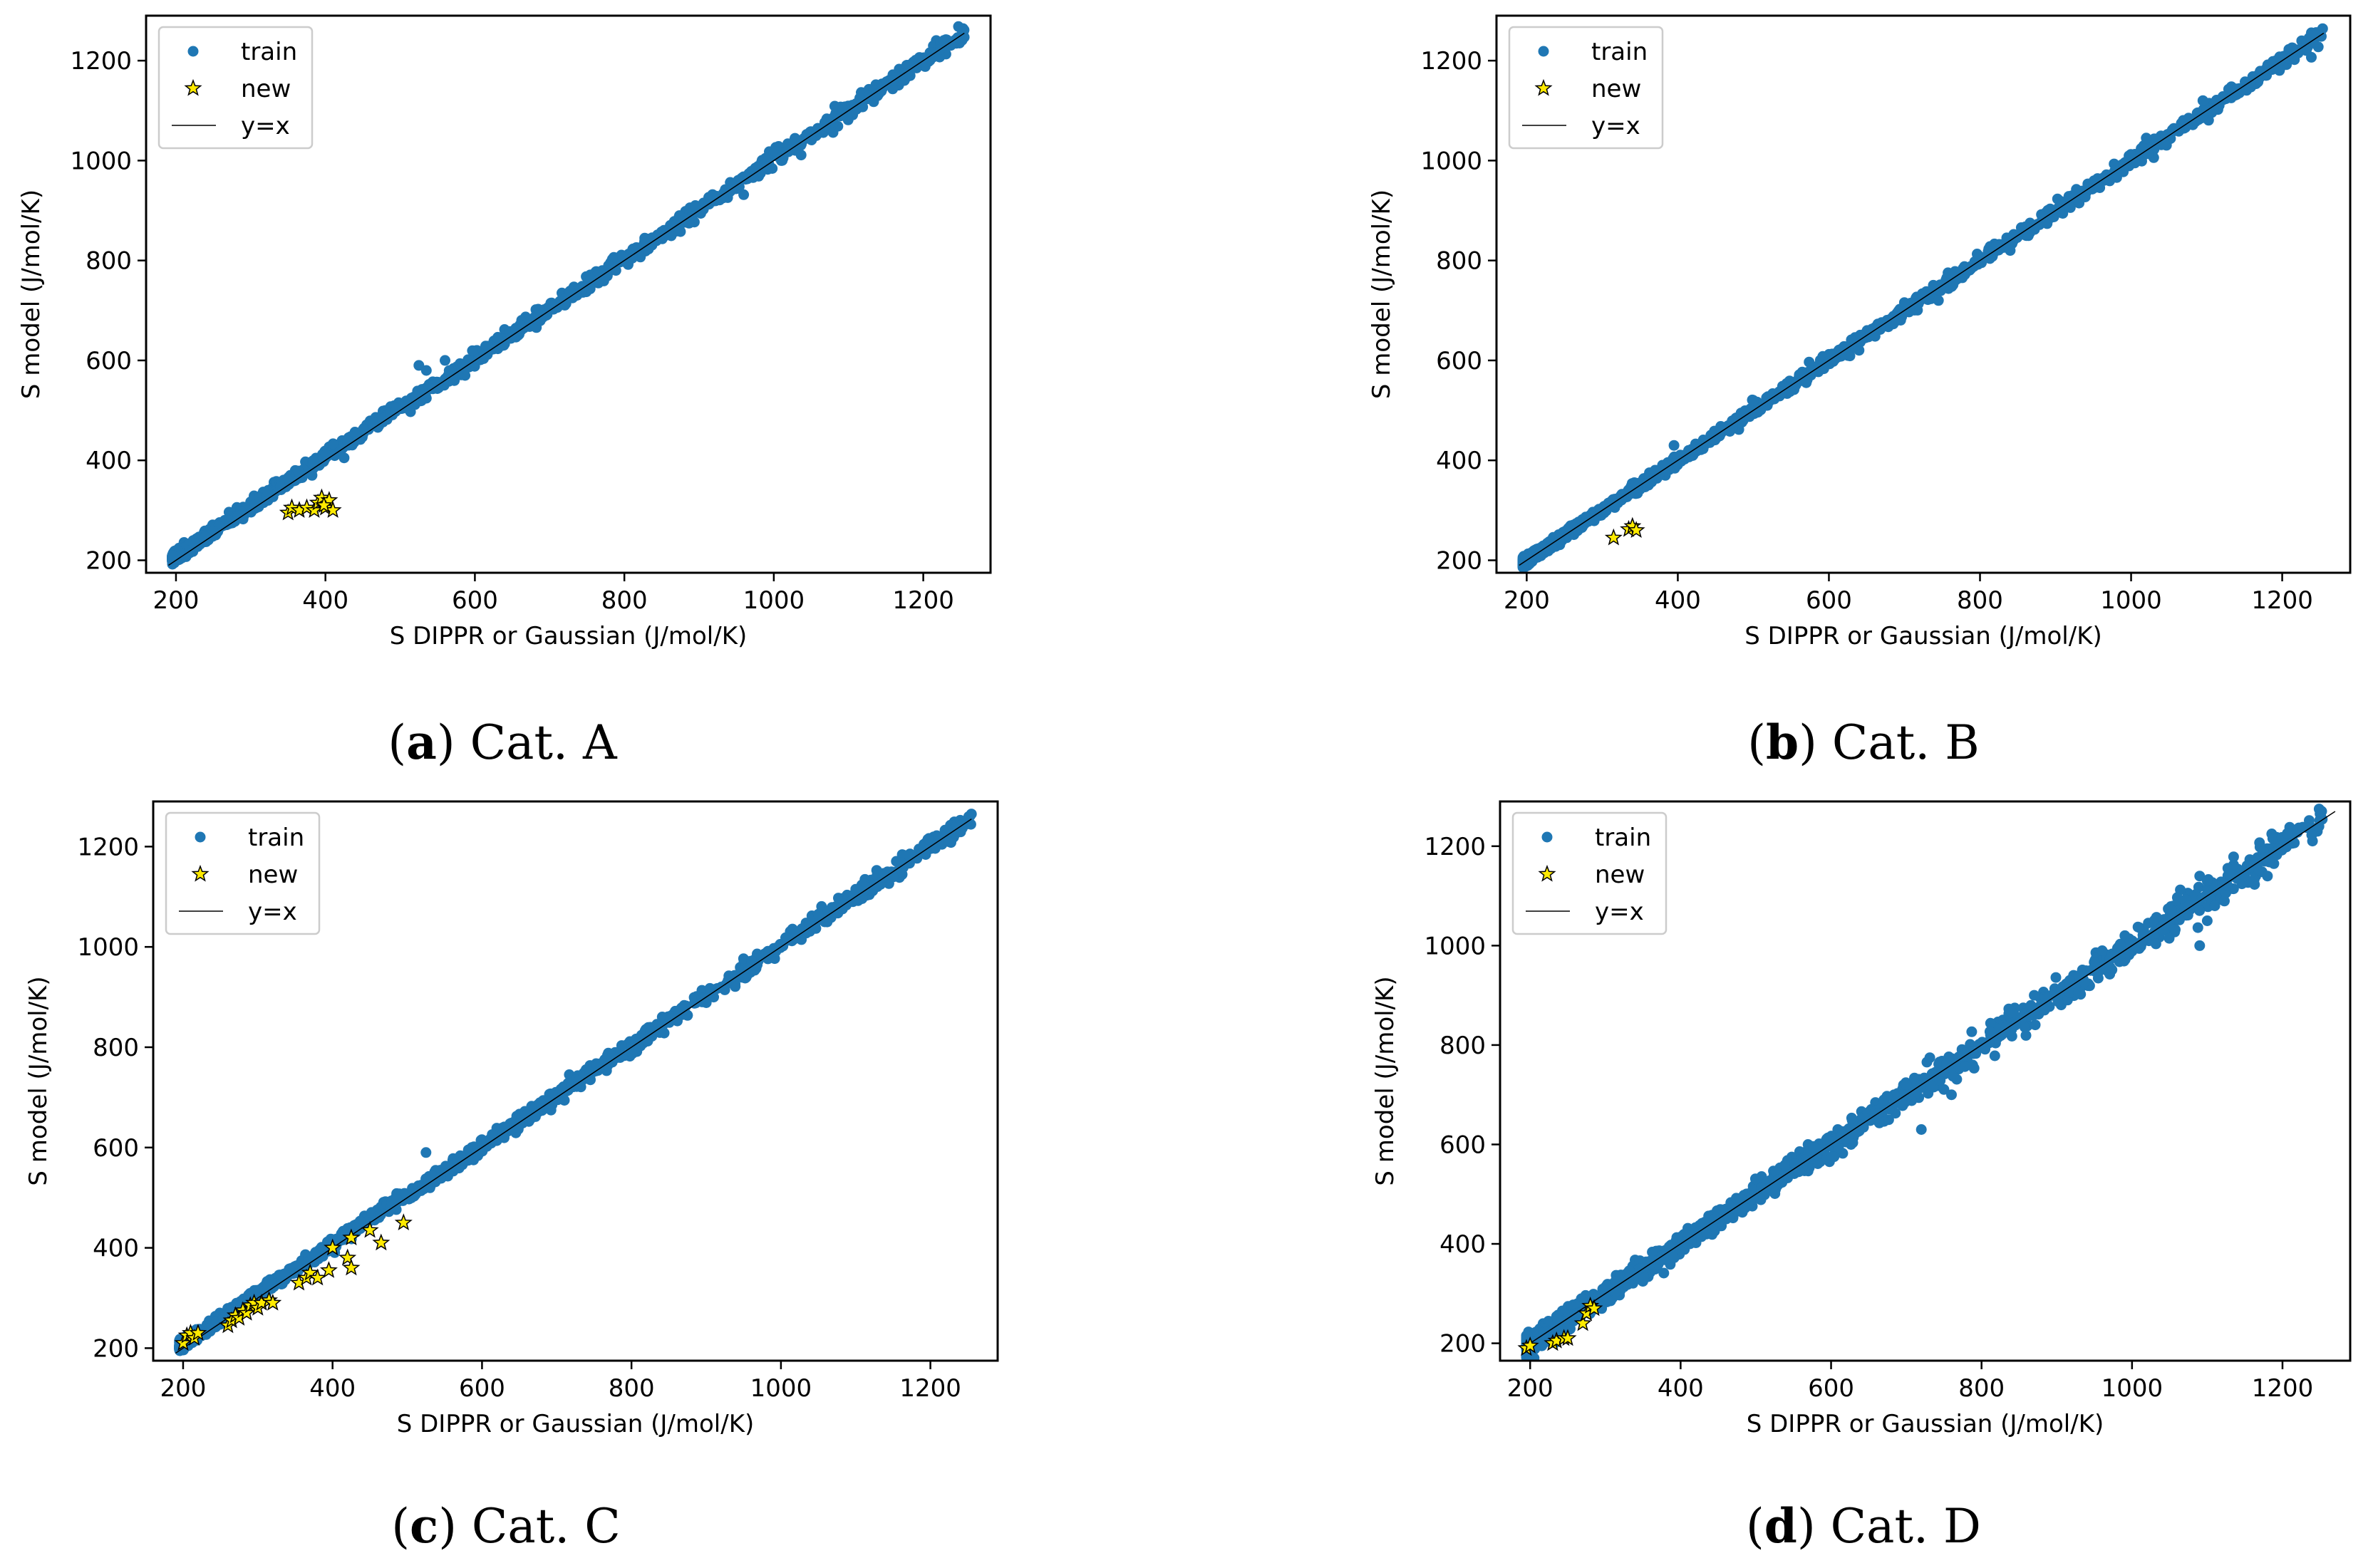  I want to click on y-tick-label: 600, so click(116, 1148).